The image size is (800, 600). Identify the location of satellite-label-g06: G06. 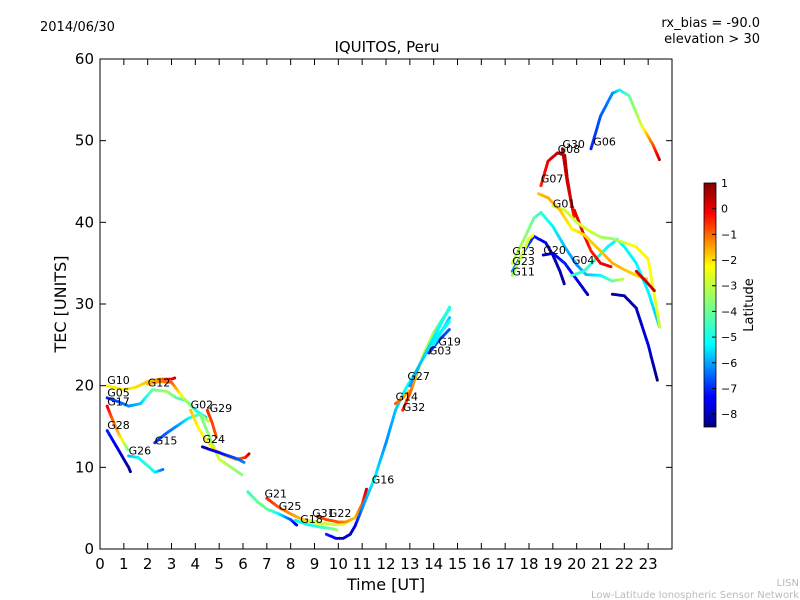
(604, 142).